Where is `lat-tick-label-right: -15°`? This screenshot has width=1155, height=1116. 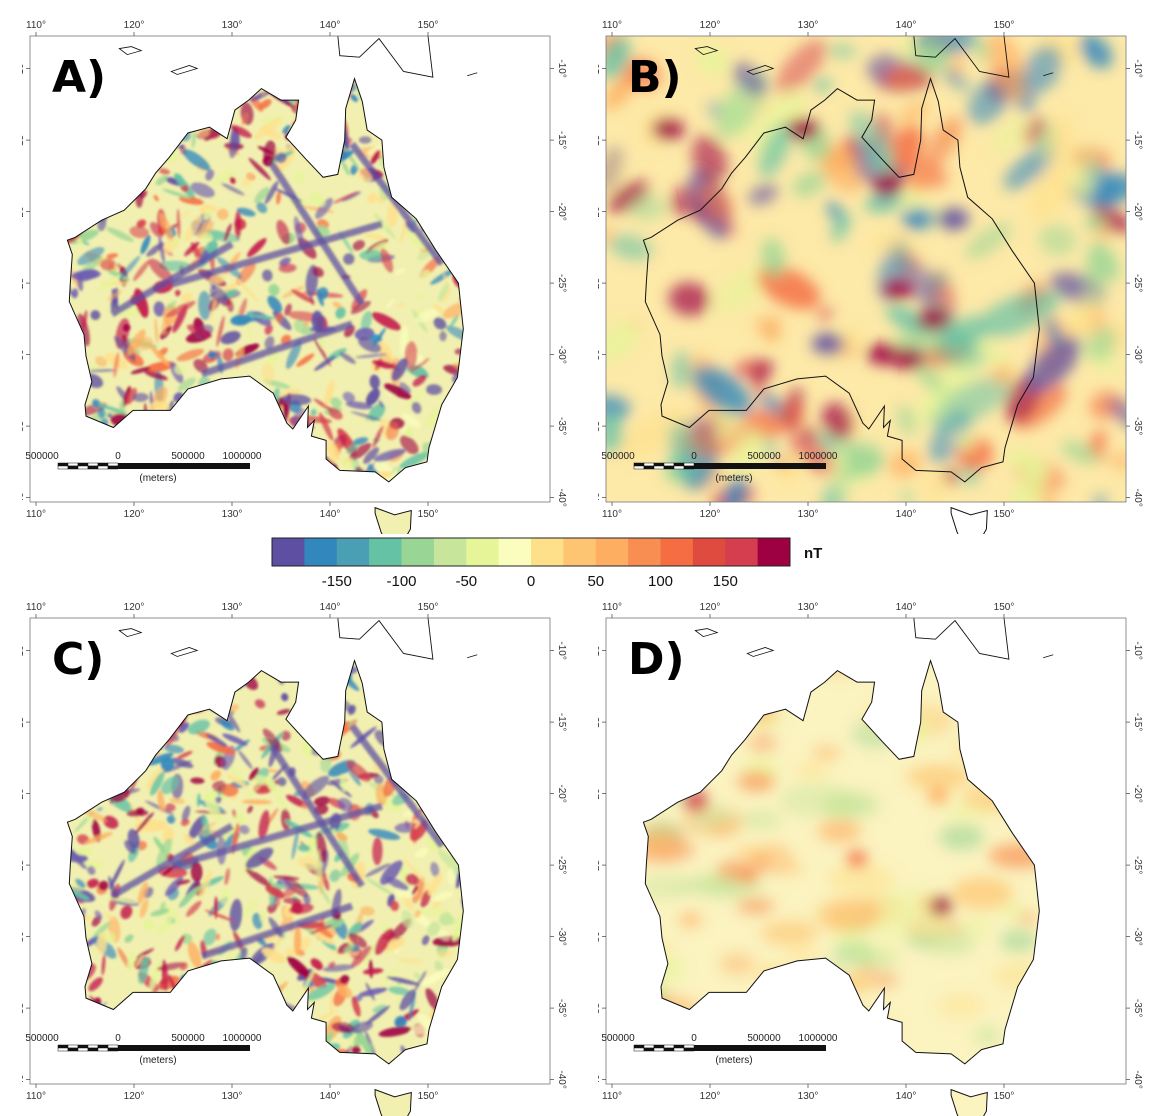
lat-tick-label-right: -15° is located at coordinates (561, 722).